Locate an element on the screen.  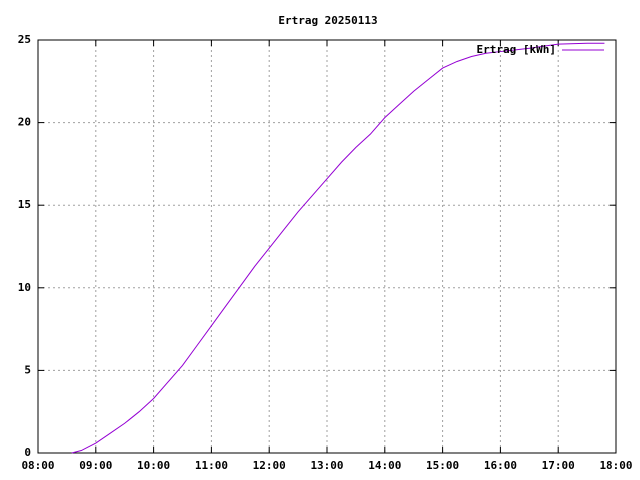
x-tick-label: 14:00 is located at coordinates (384, 465).